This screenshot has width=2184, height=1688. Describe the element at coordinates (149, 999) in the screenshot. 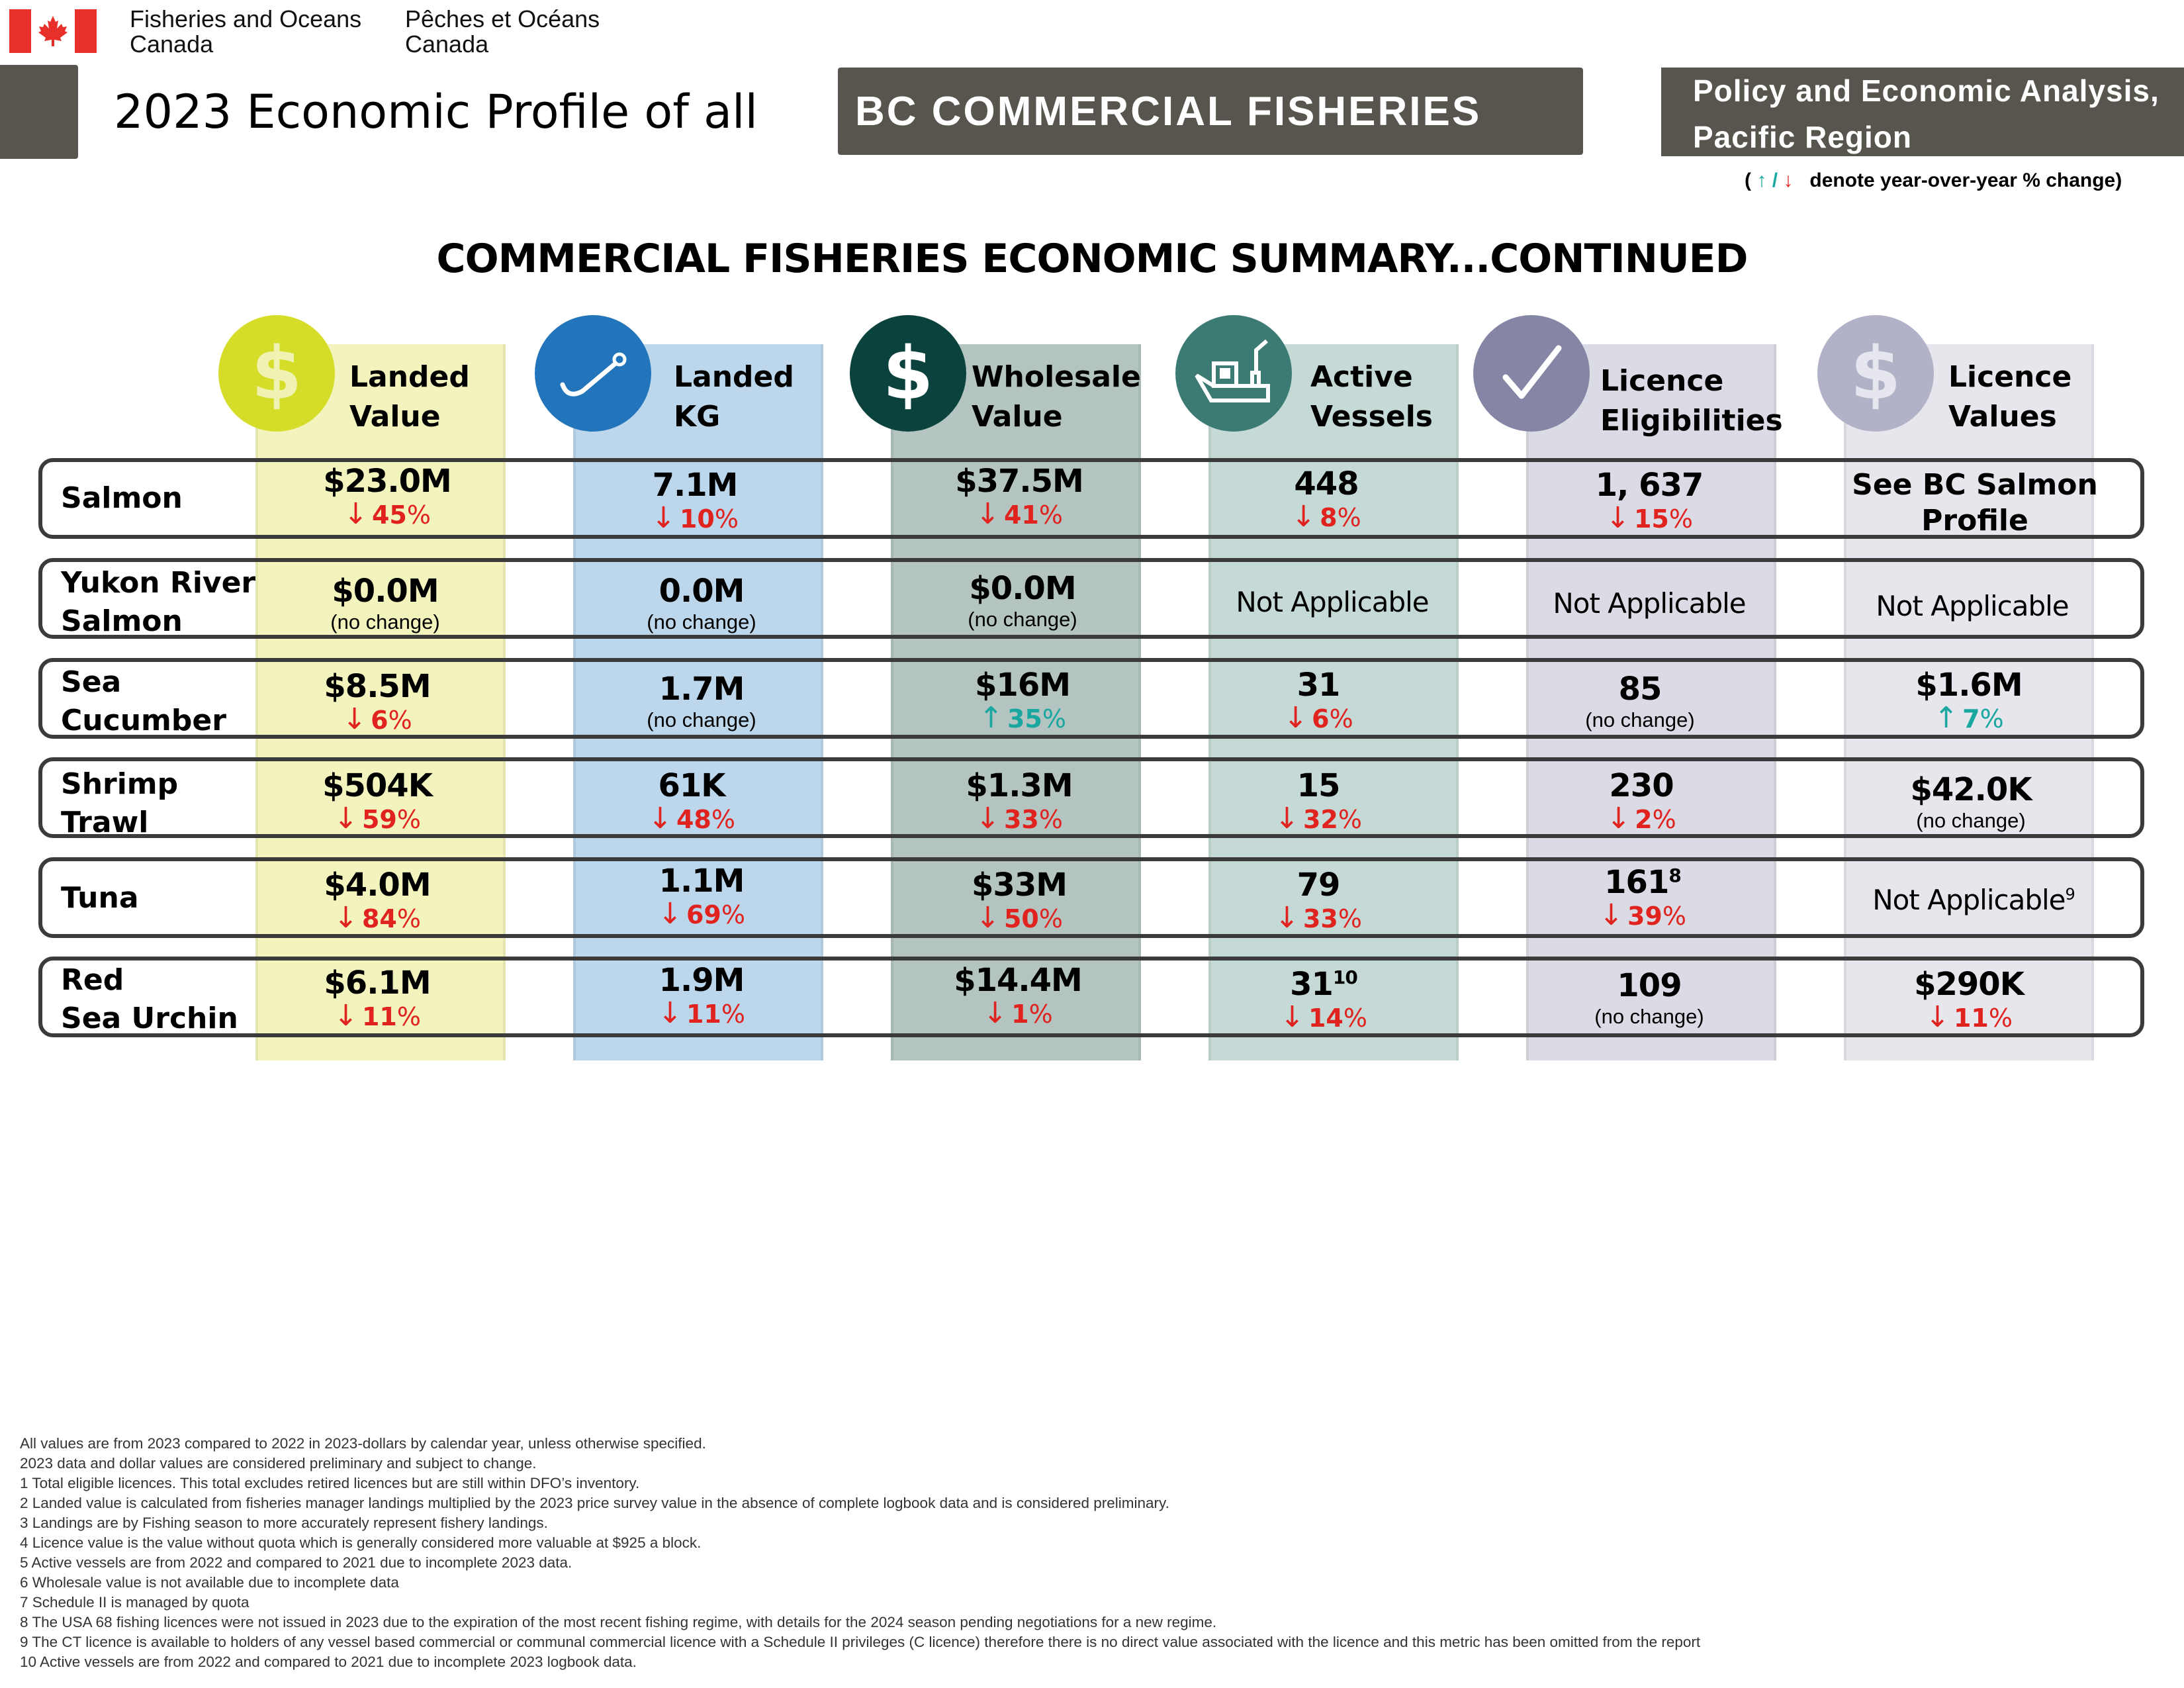

I see `row-label: Red Sea Urchin` at that location.